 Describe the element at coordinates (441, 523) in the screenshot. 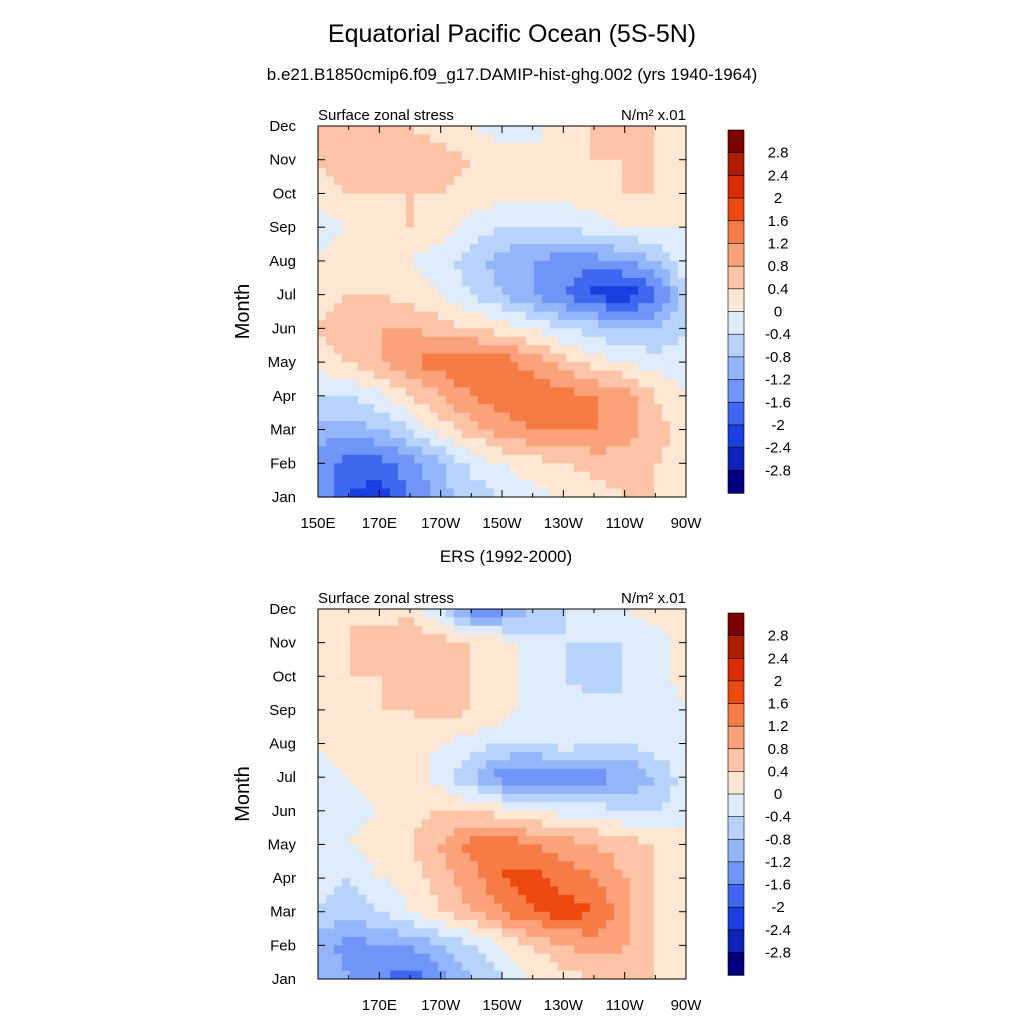

I see `x-tick-label: 170W` at that location.